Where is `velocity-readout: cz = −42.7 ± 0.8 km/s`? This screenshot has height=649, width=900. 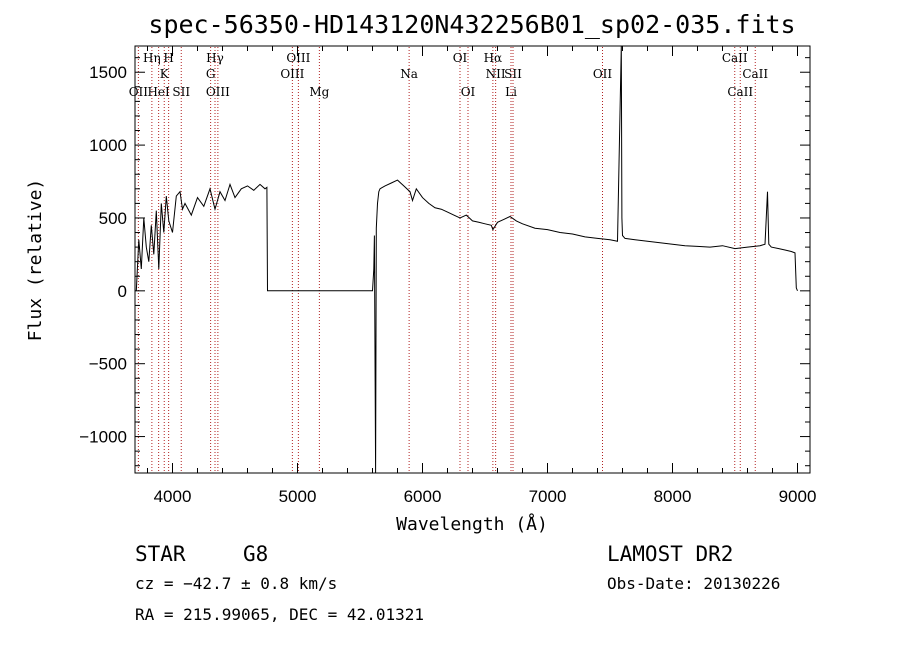
velocity-readout: cz = −42.7 ± 0.8 km/s is located at coordinates (236, 583).